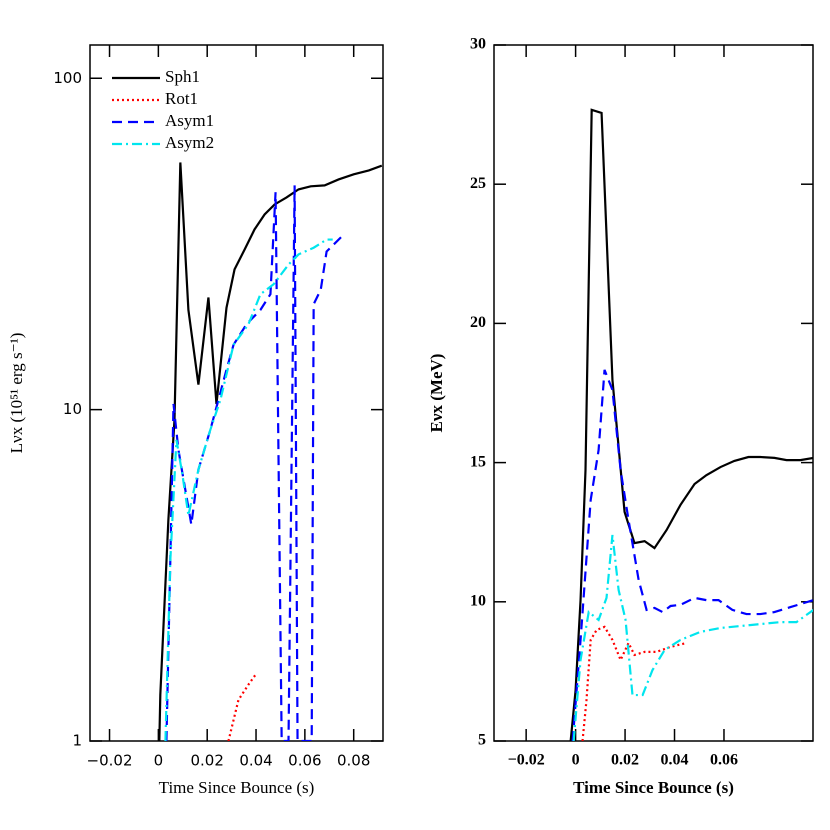  What do you see at coordinates (478, 322) in the screenshot?
I see `y-tick-label: 20` at bounding box center [478, 322].